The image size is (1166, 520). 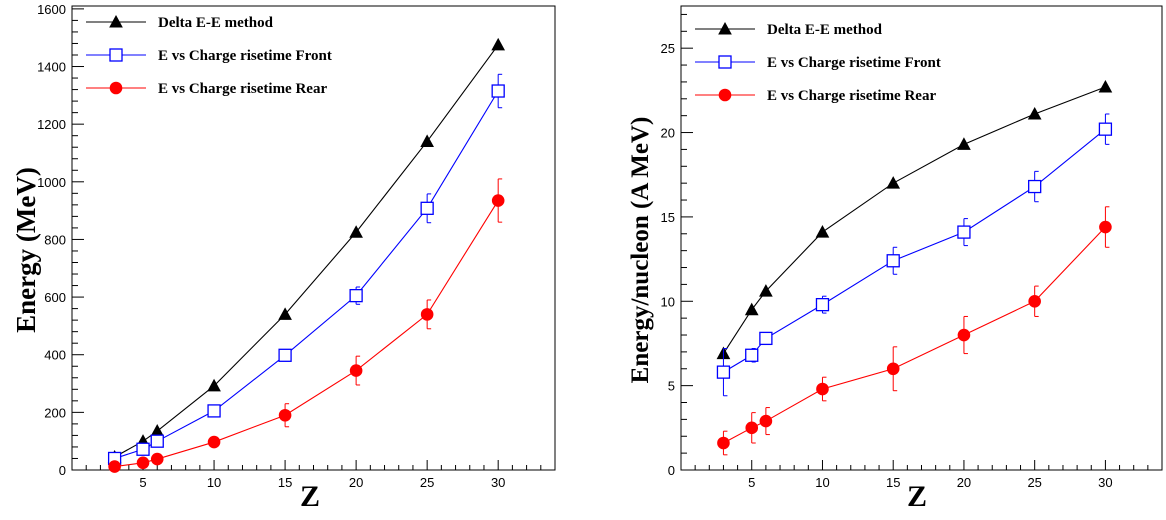 I want to click on y-tick-label: 1200, so click(x=51, y=124).